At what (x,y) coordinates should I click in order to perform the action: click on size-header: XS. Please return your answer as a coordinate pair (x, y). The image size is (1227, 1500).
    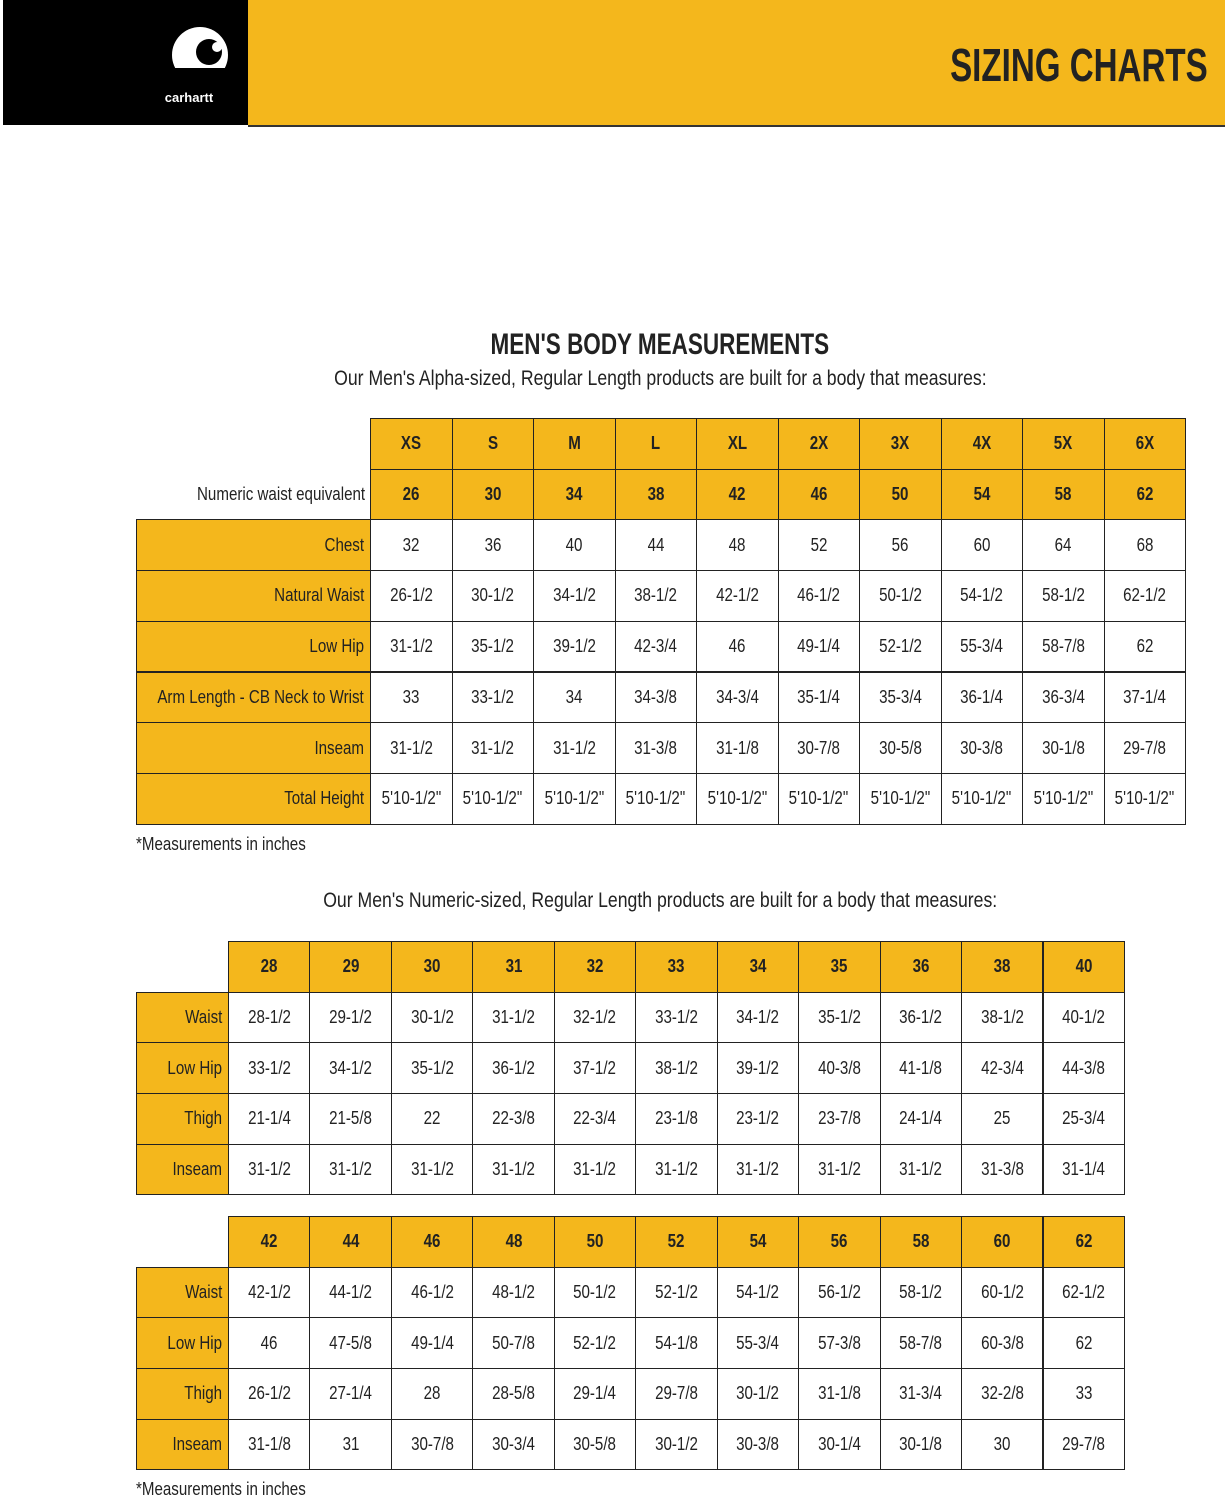
    Looking at the image, I should click on (411, 444).